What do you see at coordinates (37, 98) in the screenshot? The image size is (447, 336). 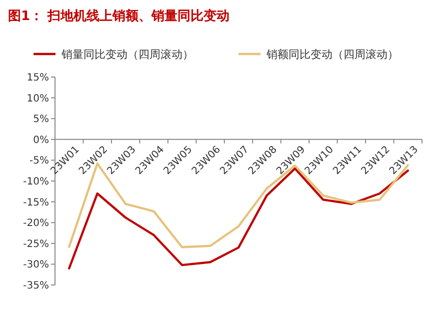 I see `y-tick-label: 10%` at bounding box center [37, 98].